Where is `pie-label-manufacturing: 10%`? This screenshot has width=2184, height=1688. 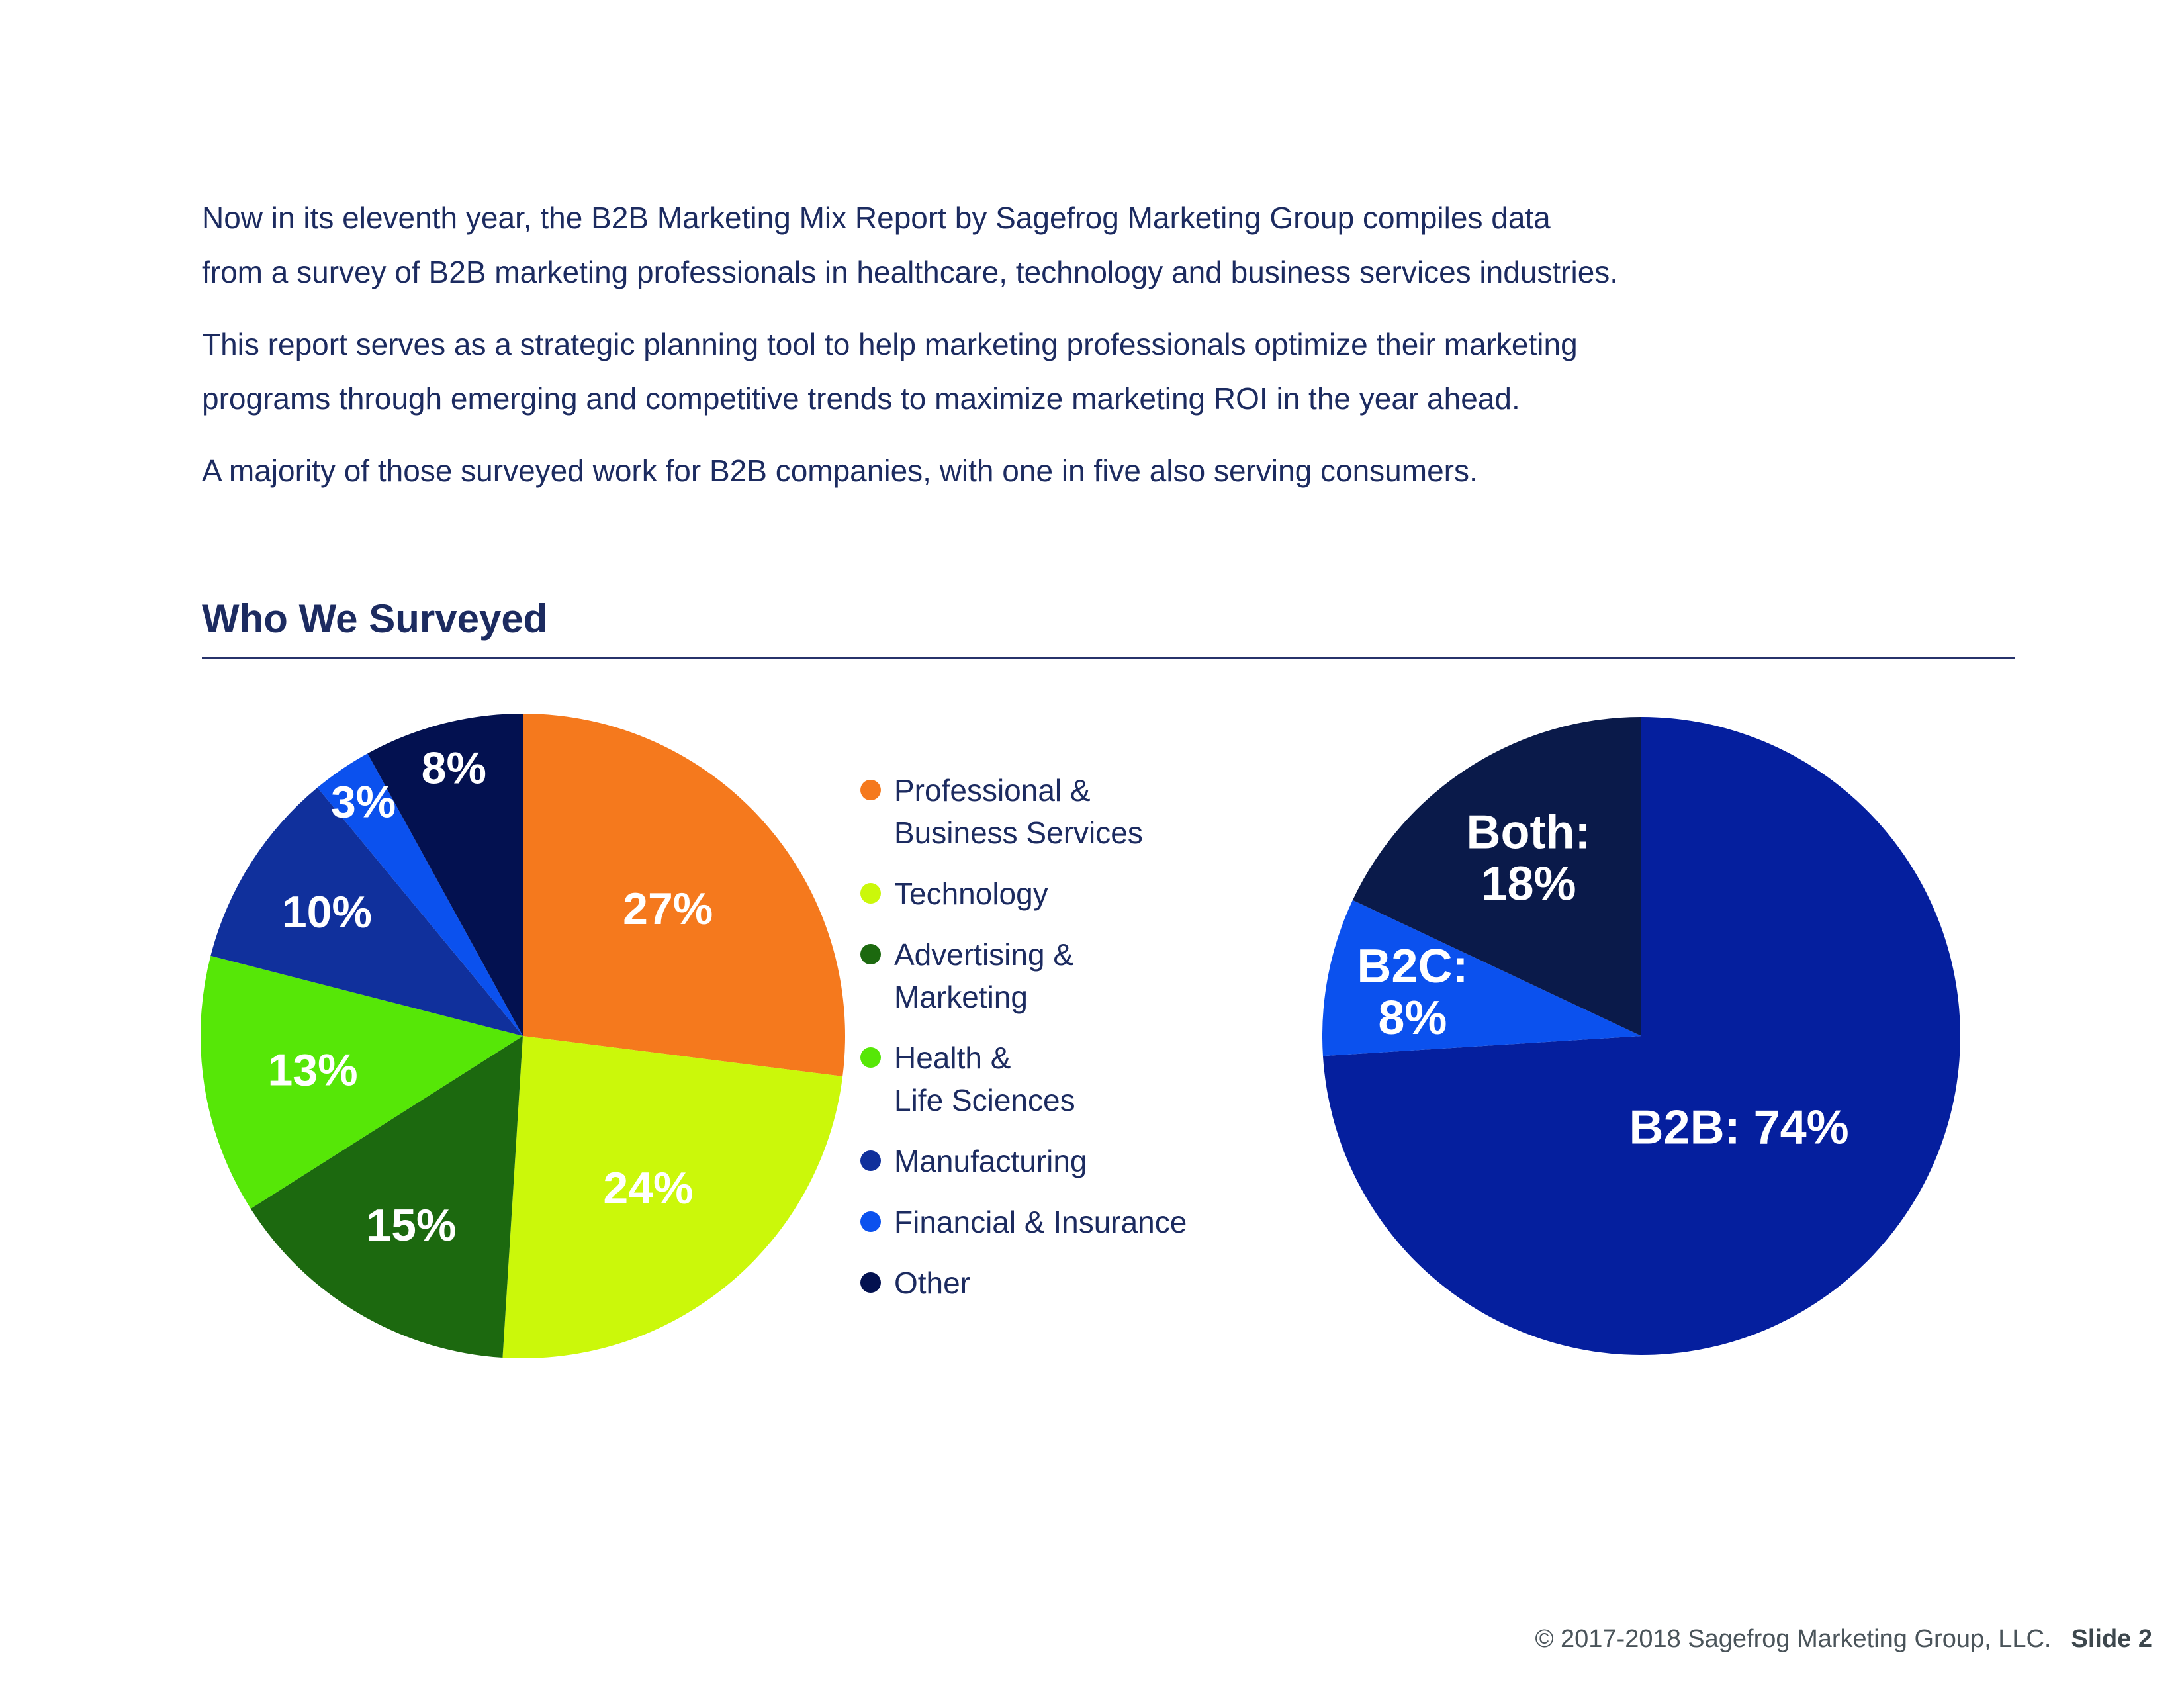
pie-label-manufacturing: 10% is located at coordinates (327, 912).